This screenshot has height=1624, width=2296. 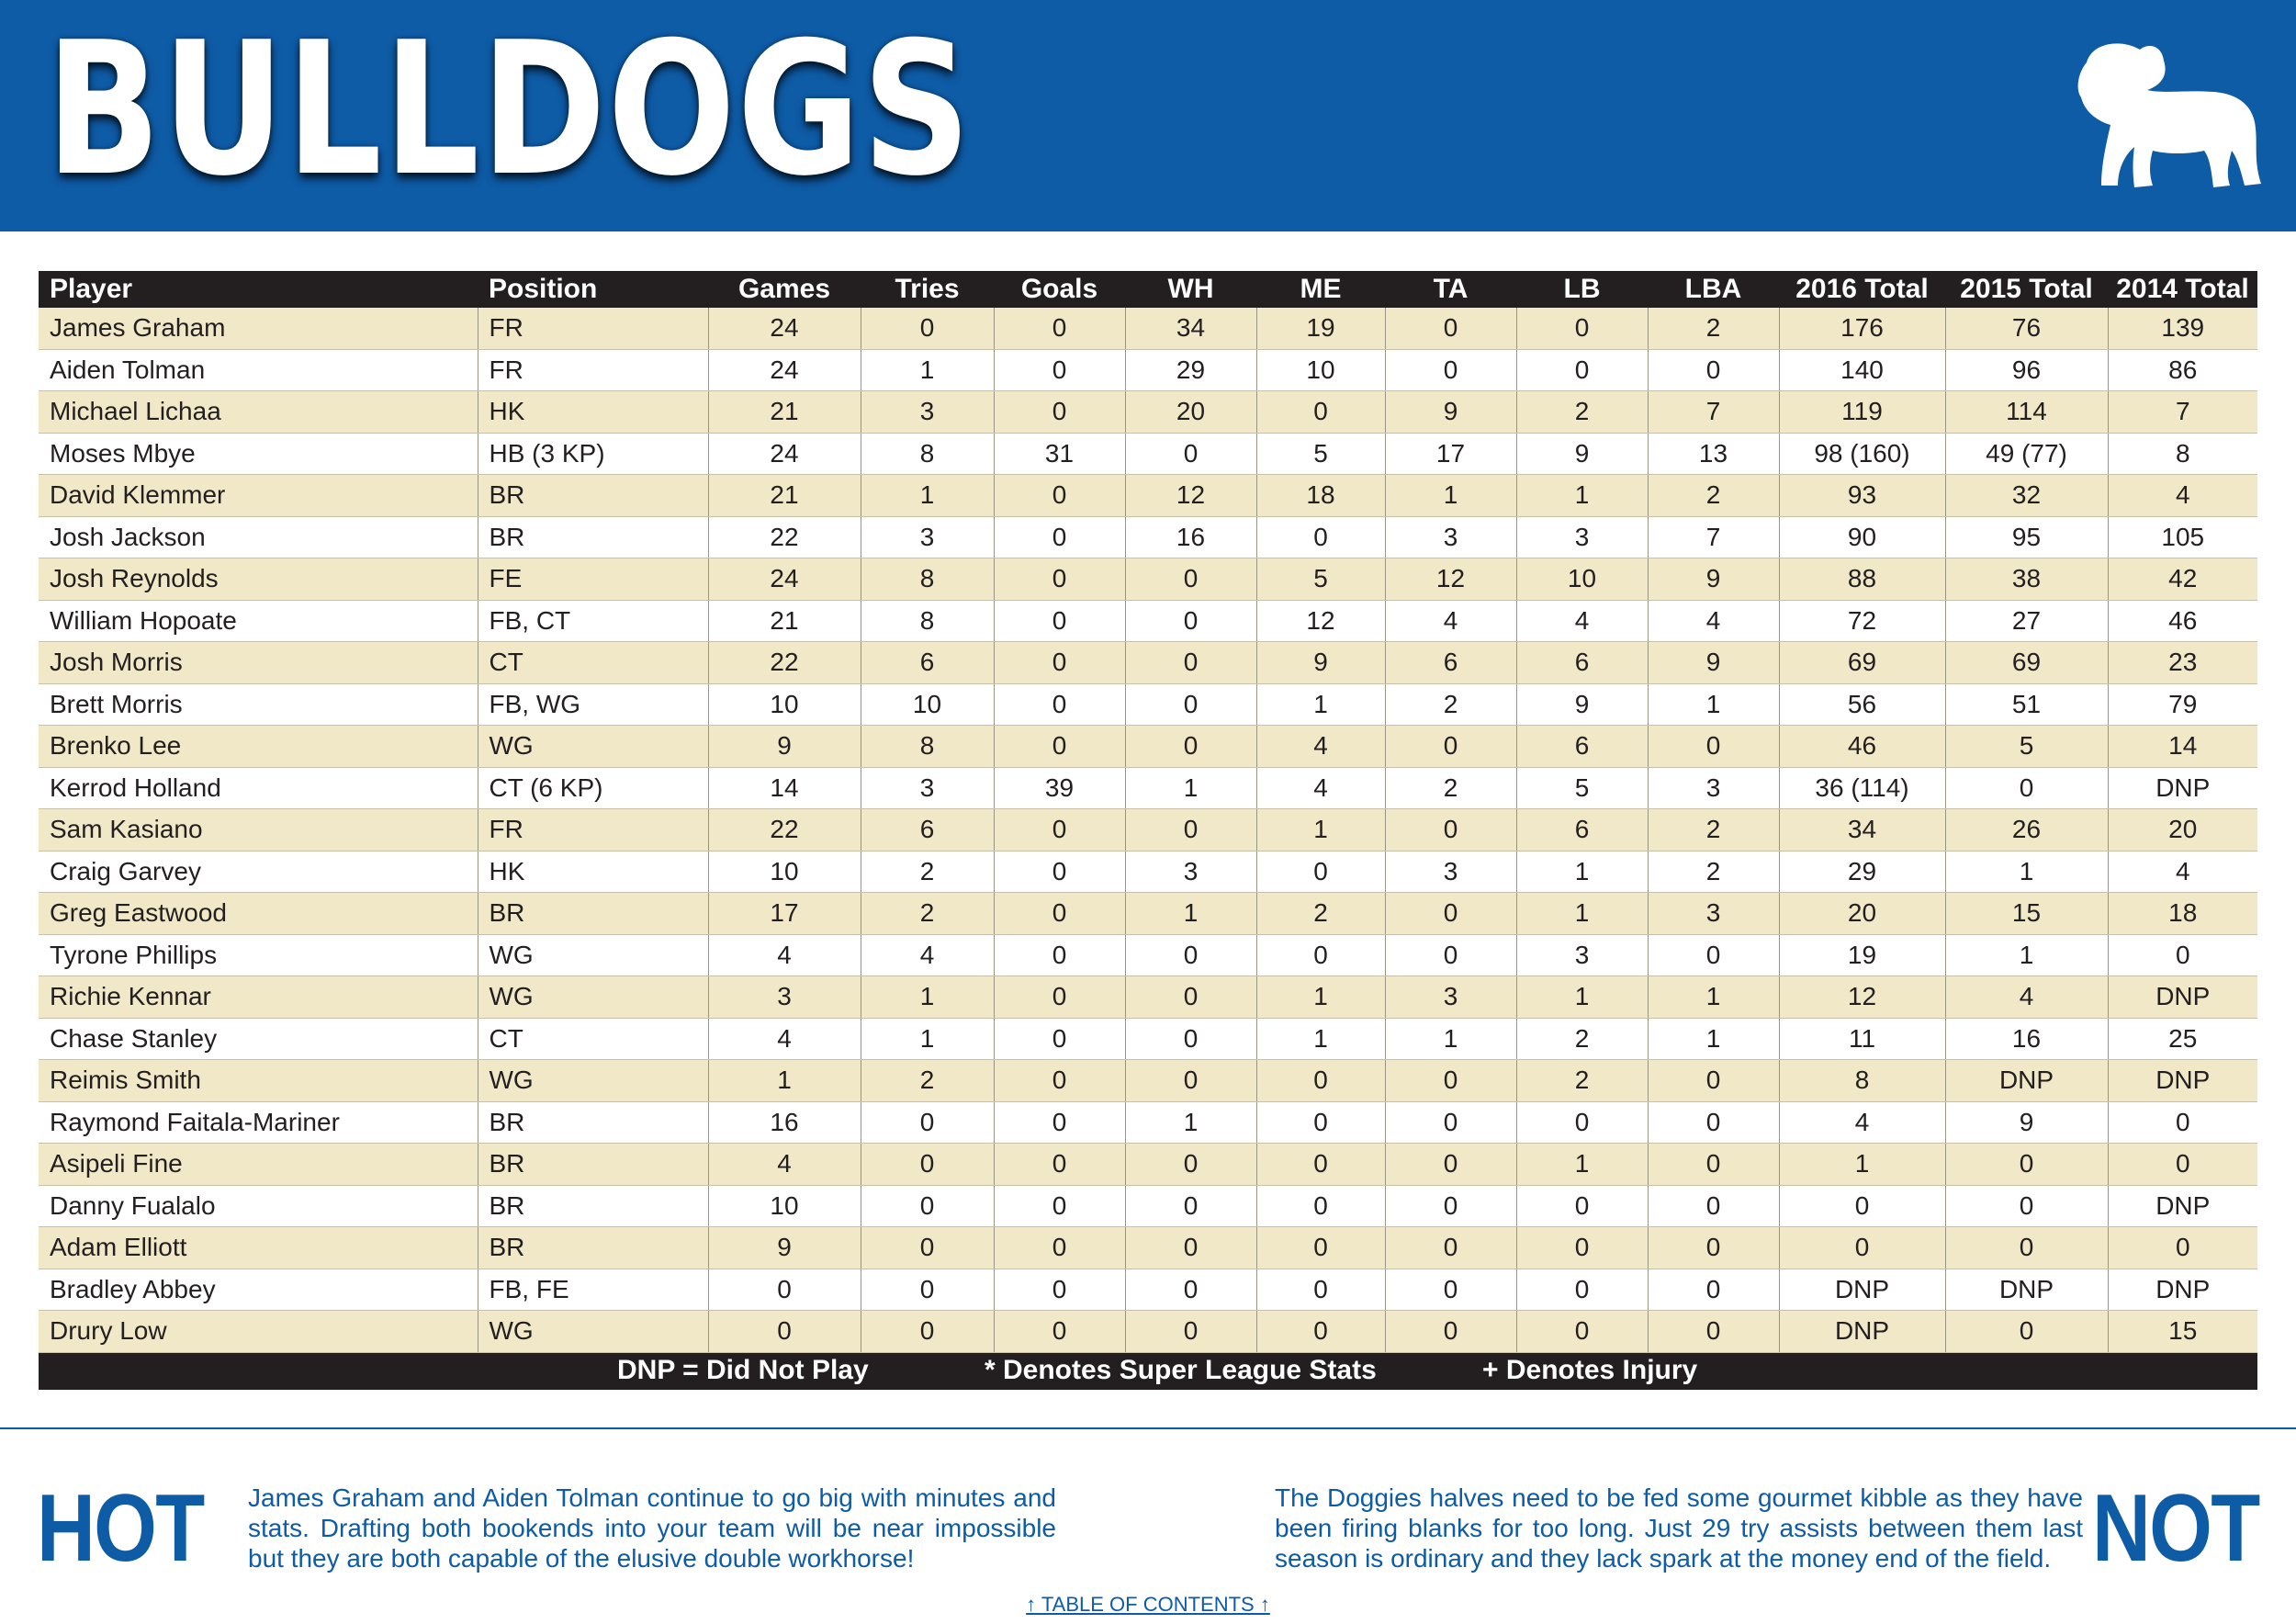 What do you see at coordinates (1148, 329) in the screenshot?
I see `table-row: James Graham FR 24 0 0 34 19 0 0 2 176 76 139` at bounding box center [1148, 329].